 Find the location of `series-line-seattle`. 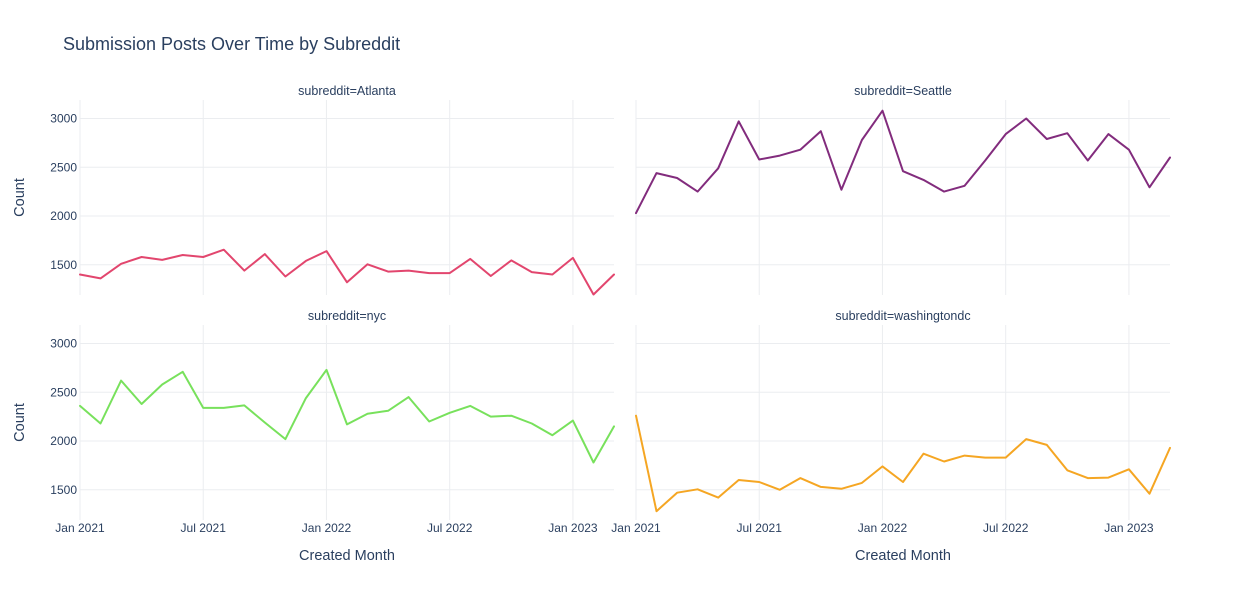

series-line-seattle is located at coordinates (903, 162).